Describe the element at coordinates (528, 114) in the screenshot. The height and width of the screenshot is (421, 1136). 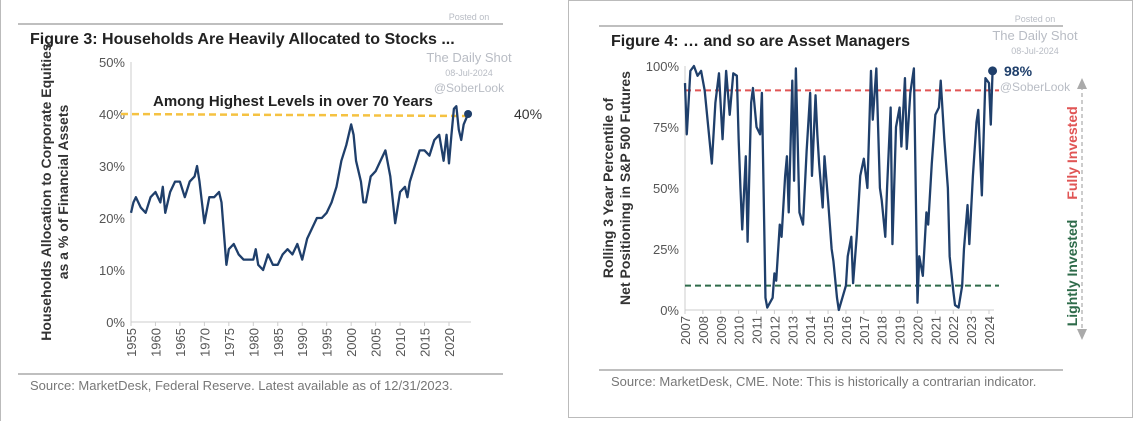
I see `end-label: 40%` at that location.